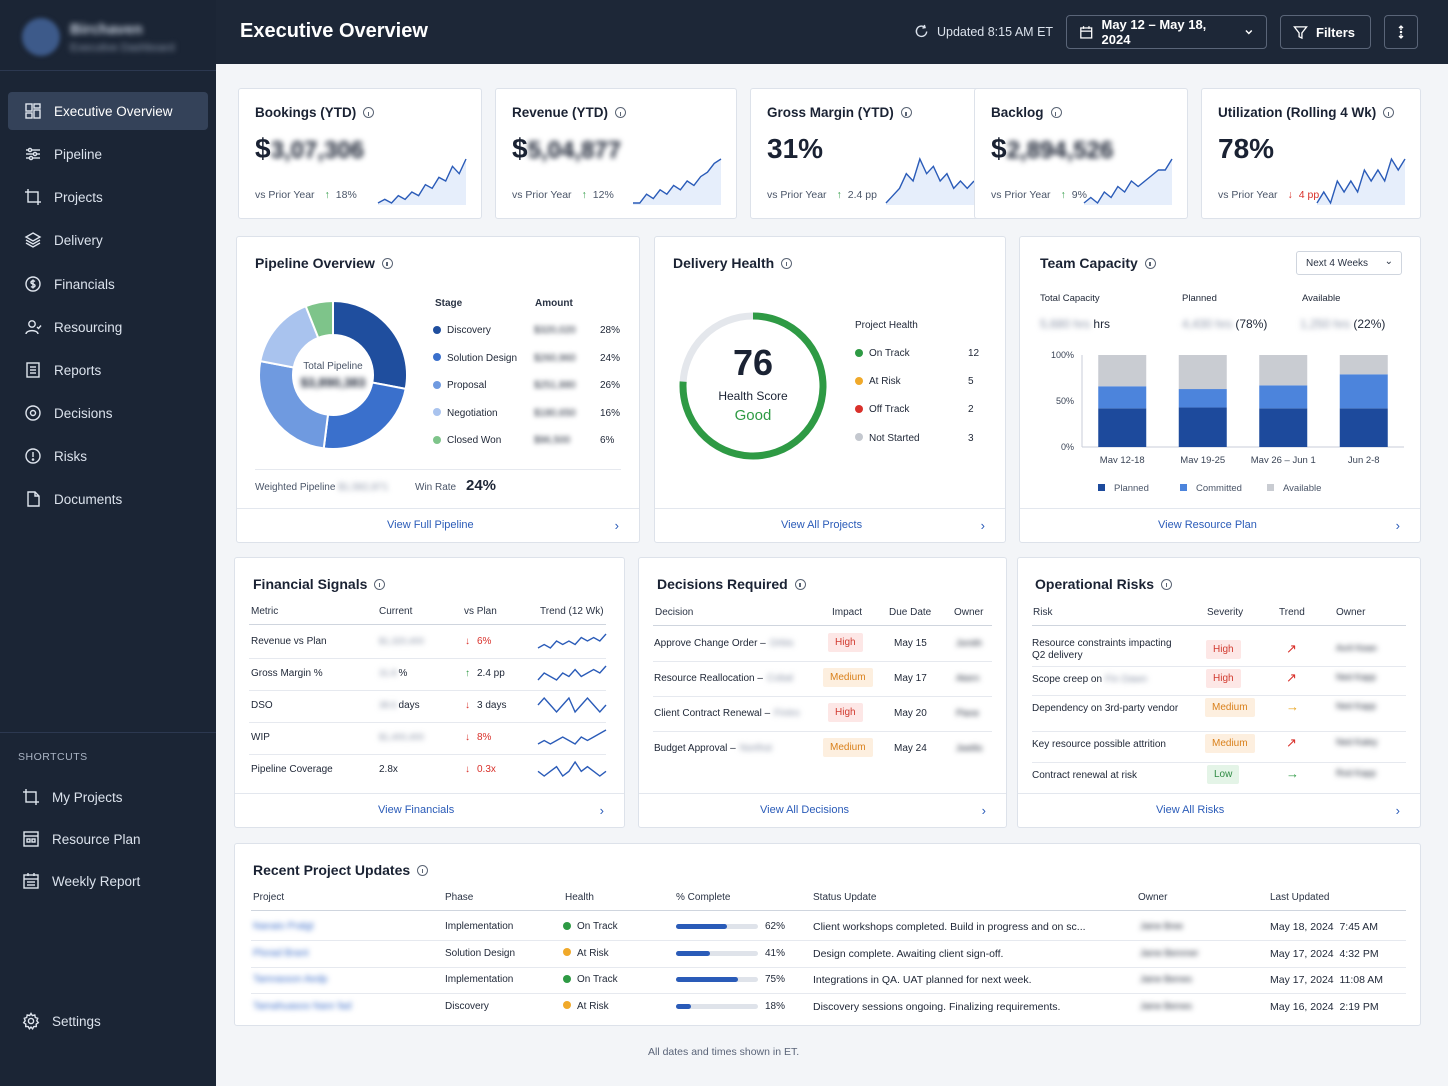  What do you see at coordinates (1162, 926) in the screenshot?
I see `project-owner: Jaine Bree` at bounding box center [1162, 926].